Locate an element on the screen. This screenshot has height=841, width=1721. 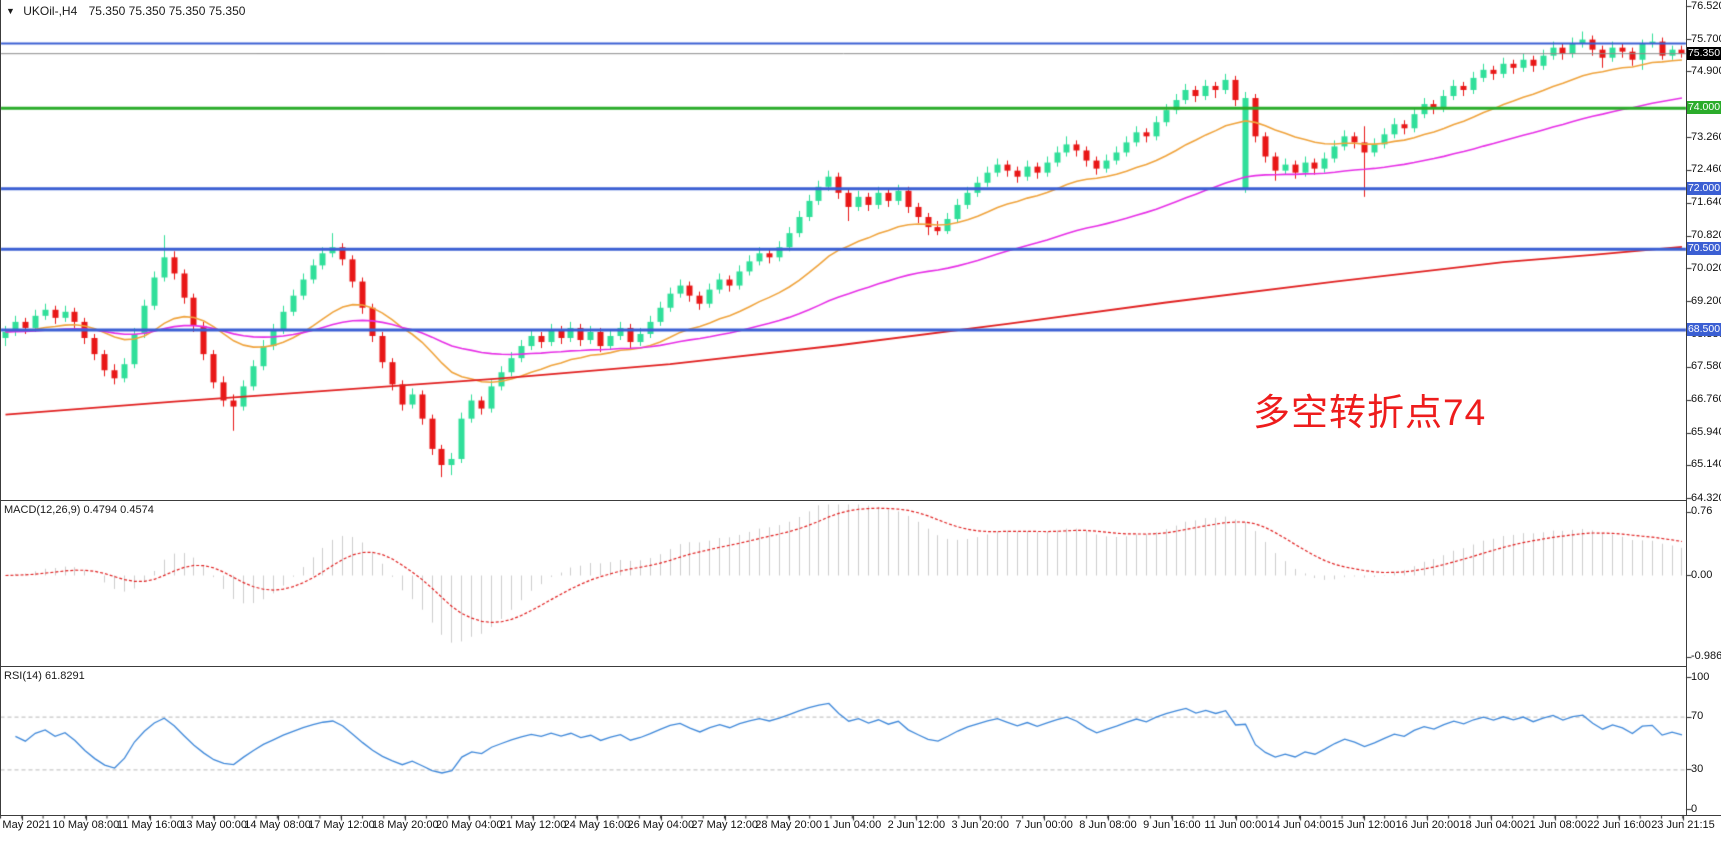
time-label: 22 Jun 16:00 is located at coordinates (1619, 825).